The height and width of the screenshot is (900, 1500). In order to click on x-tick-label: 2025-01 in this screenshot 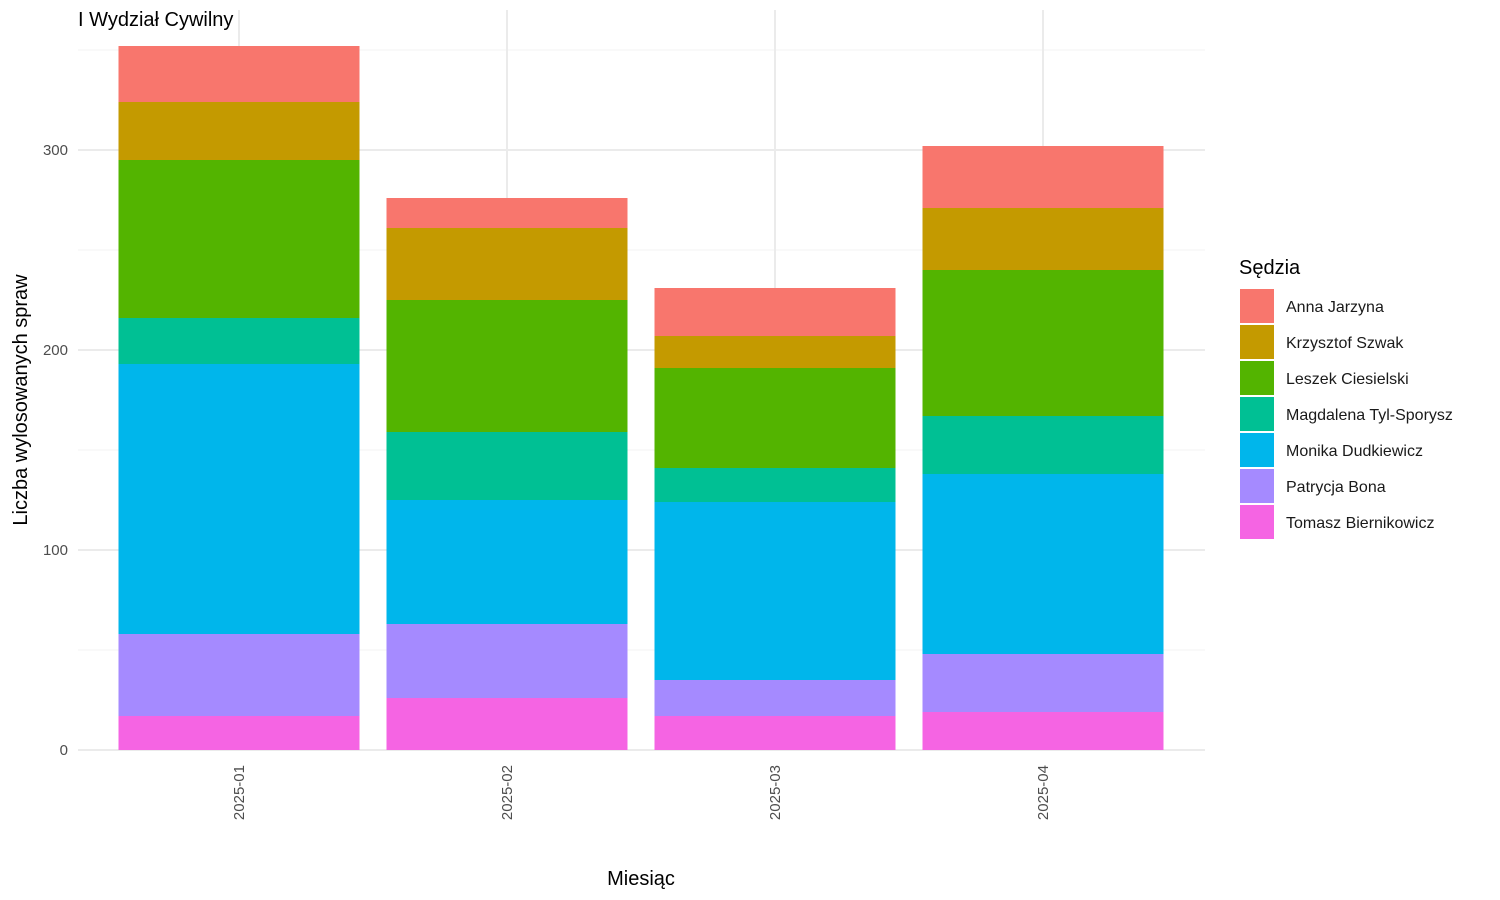, I will do `click(239, 792)`.